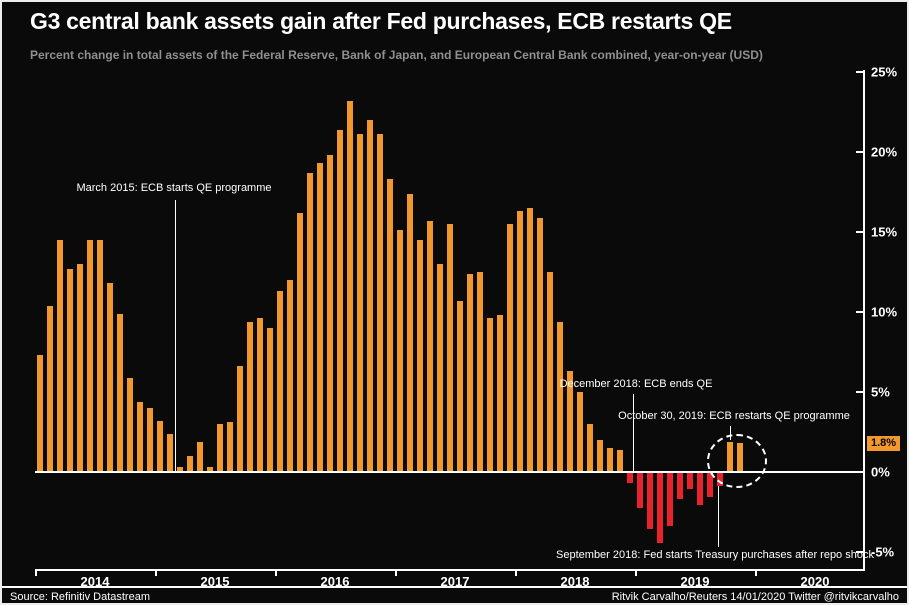 The image size is (909, 605). I want to click on highlight-circle, so click(737, 461).